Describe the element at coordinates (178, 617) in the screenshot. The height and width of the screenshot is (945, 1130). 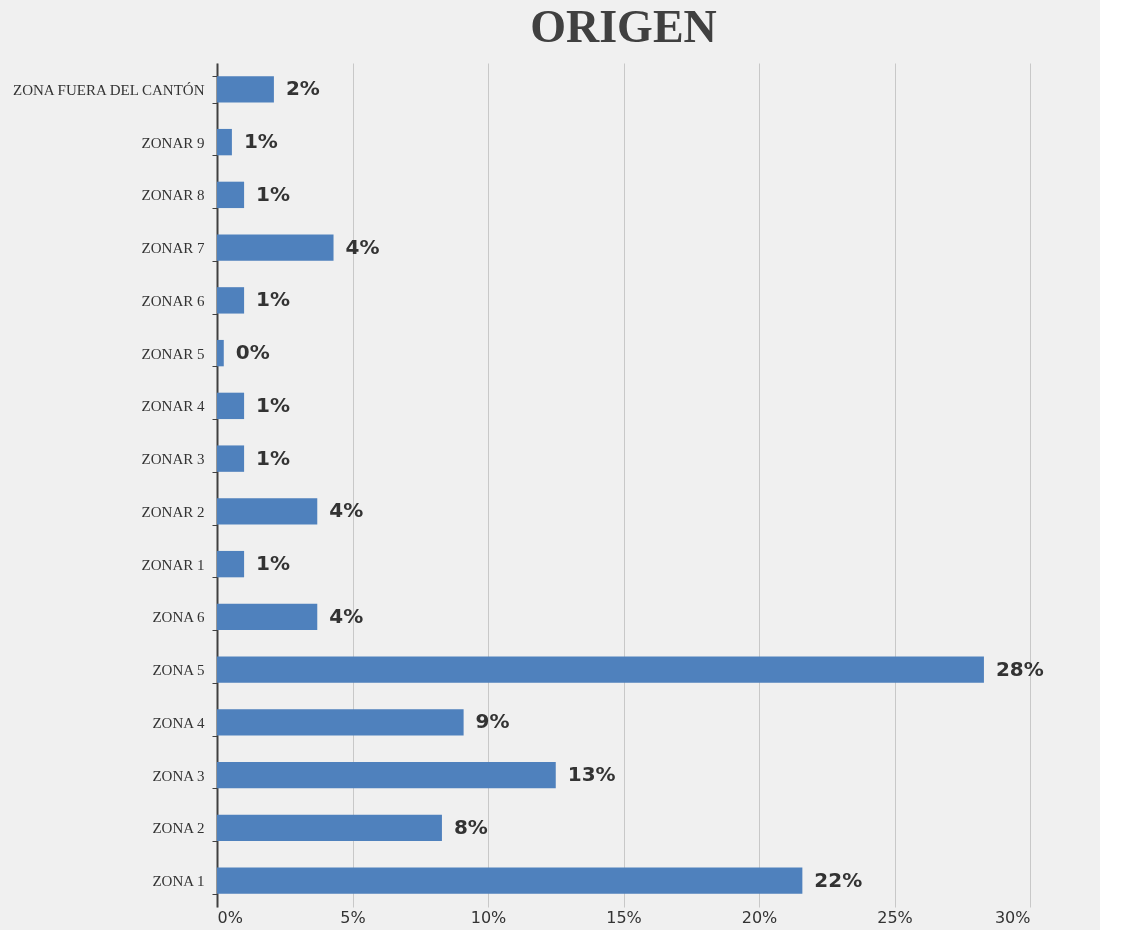
I see `y-tick-label: ZONA 6` at that location.